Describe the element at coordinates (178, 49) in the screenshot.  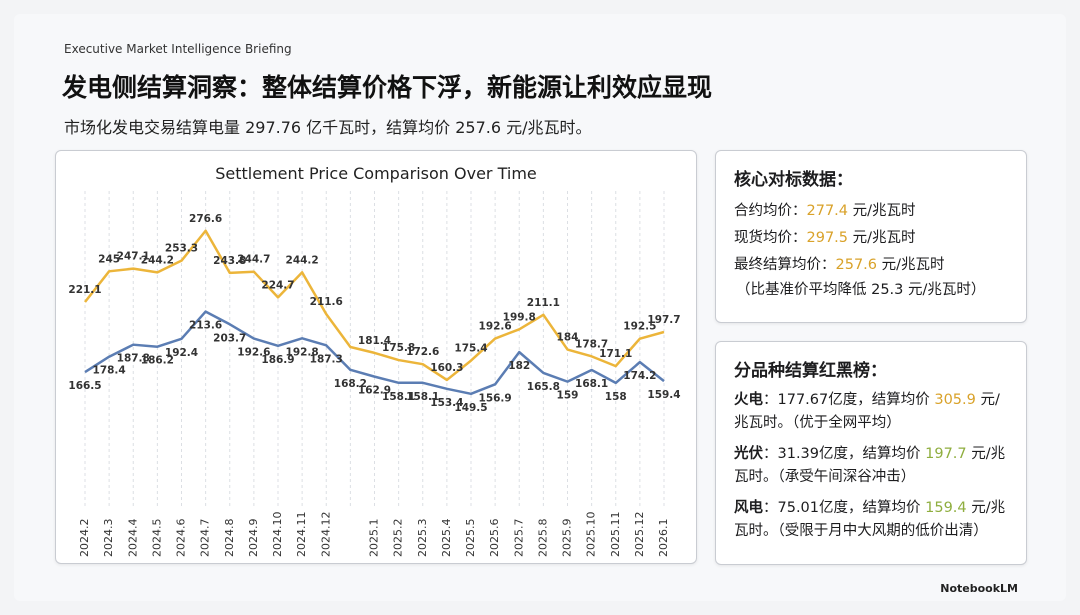
I see `eyebrow: Executive Market Intelligence Briefing` at that location.